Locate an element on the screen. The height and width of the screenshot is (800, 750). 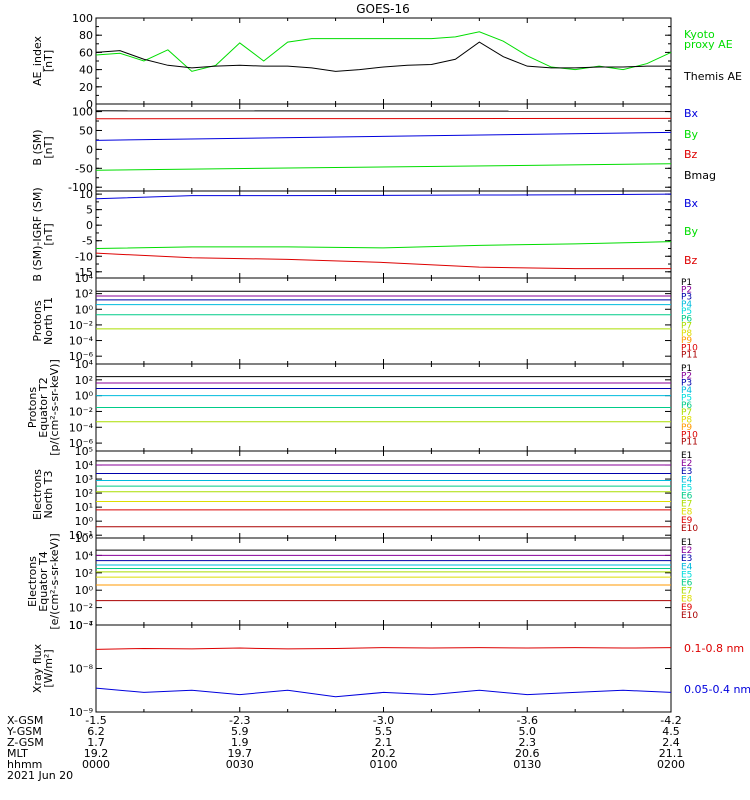
y-tick-label: 60 is located at coordinates (86, 52).